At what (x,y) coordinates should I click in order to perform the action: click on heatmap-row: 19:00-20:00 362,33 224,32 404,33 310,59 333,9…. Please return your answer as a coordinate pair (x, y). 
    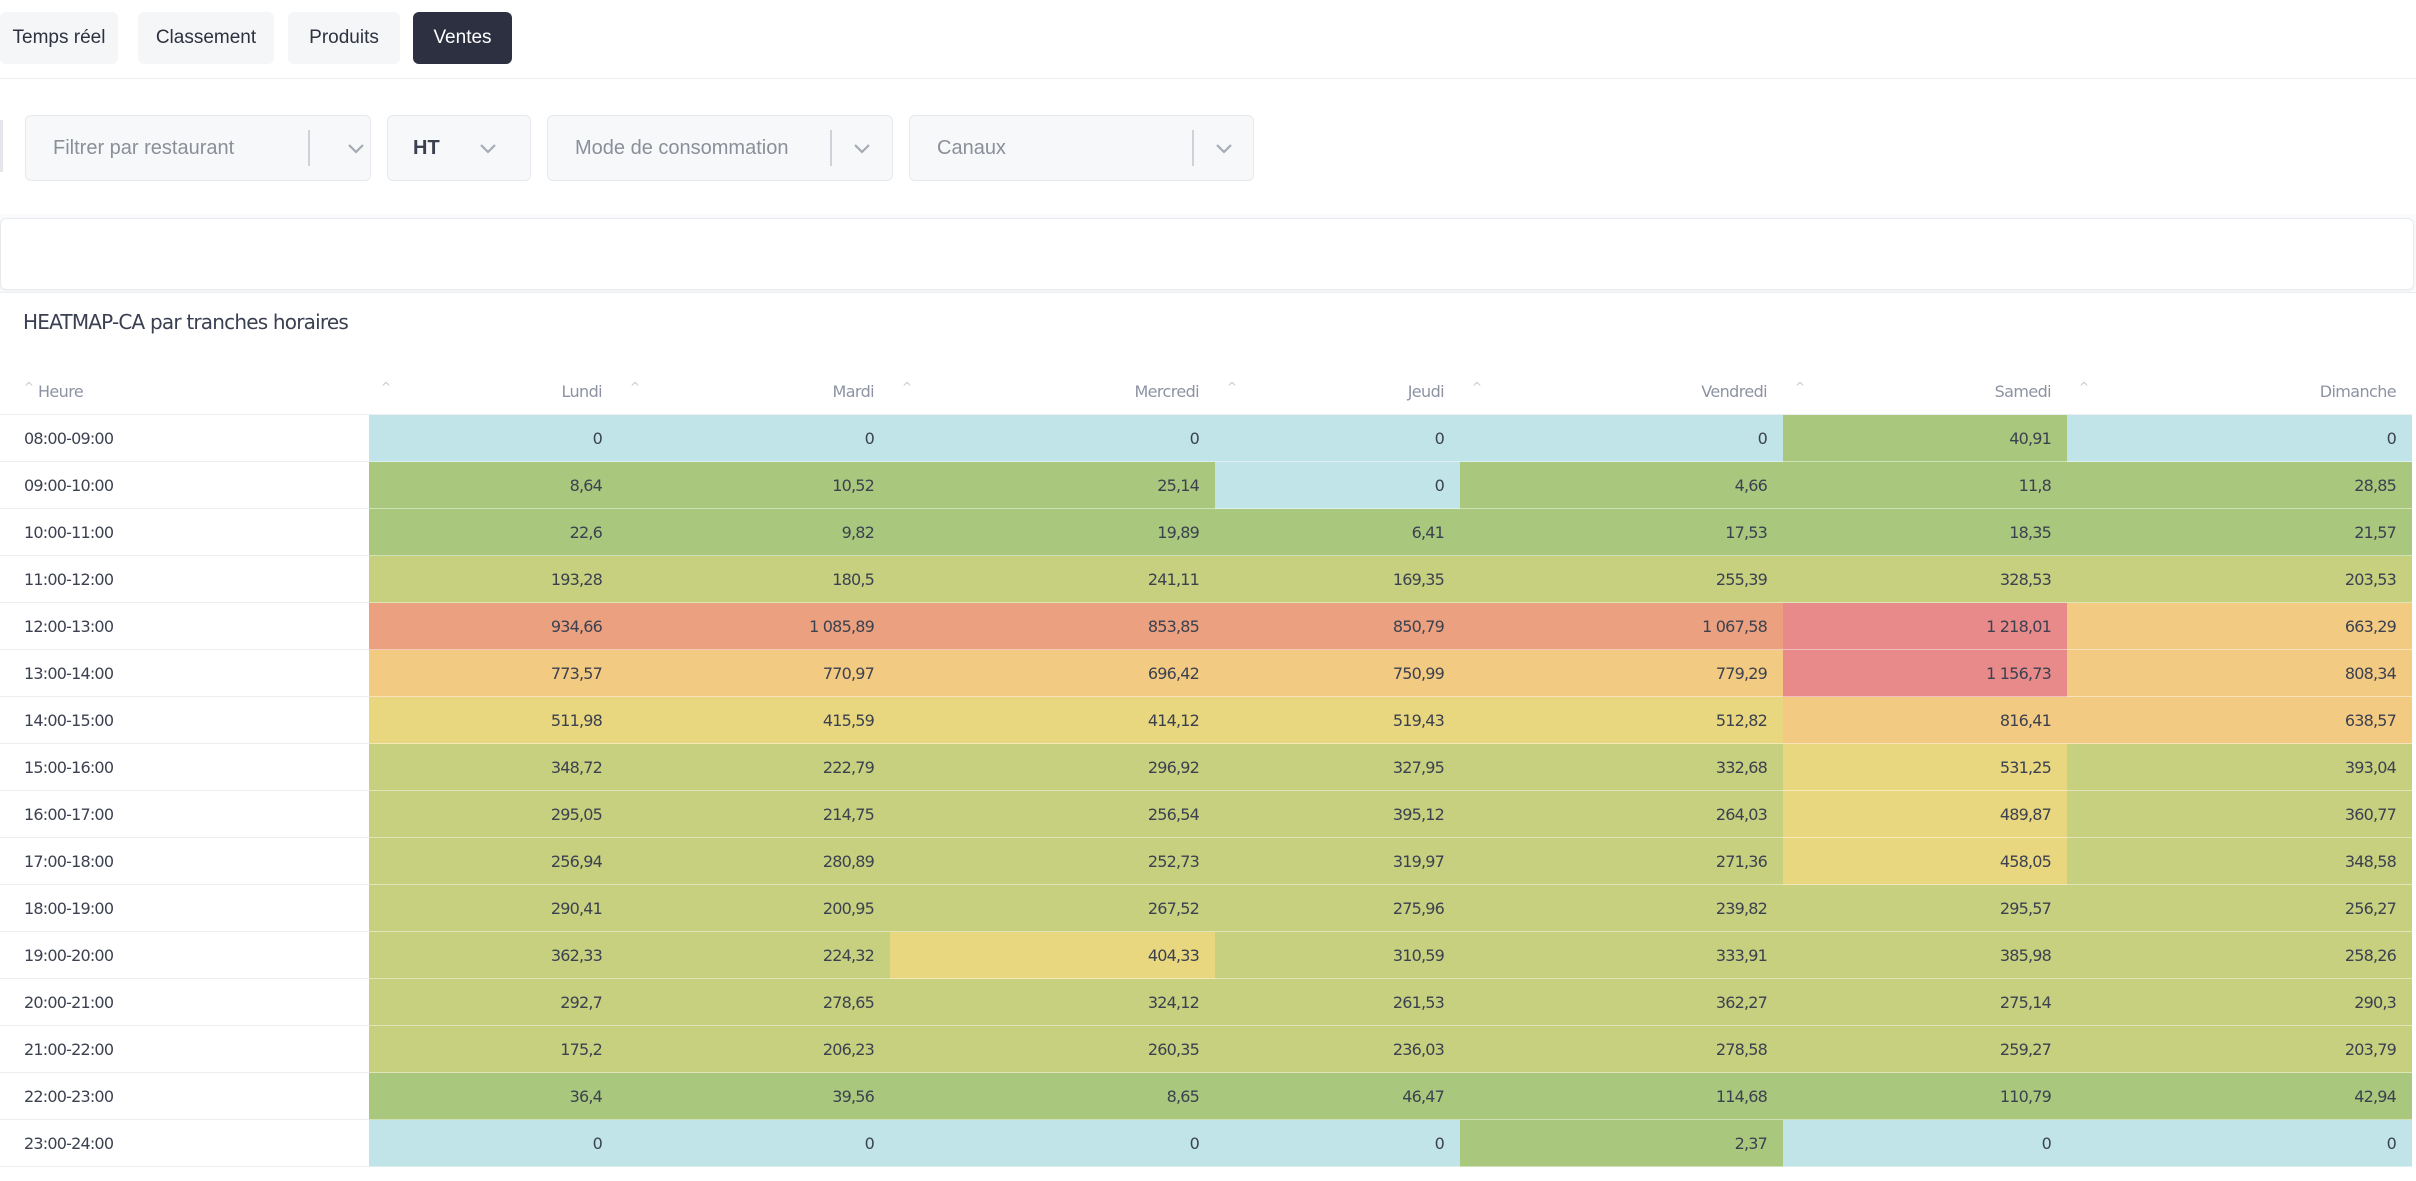
    Looking at the image, I should click on (1206, 955).